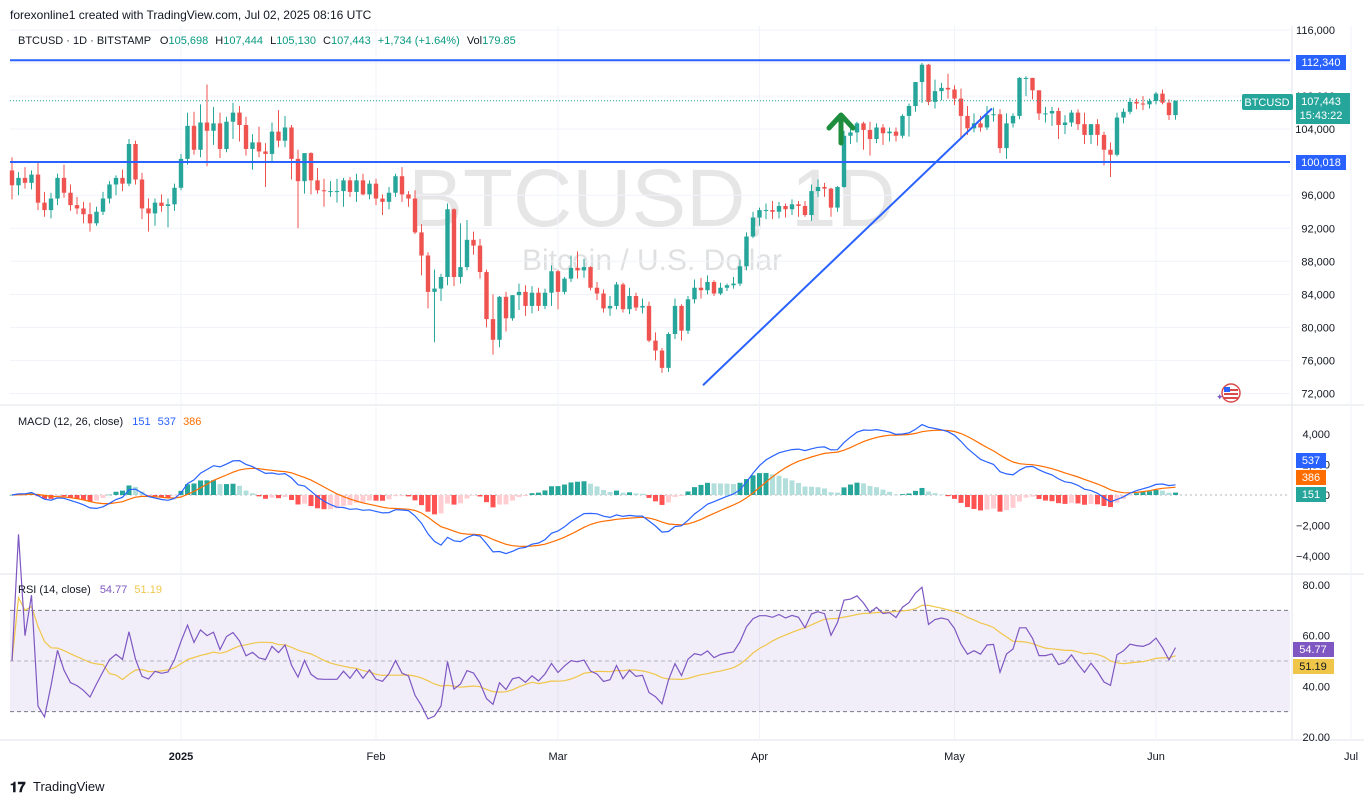  Describe the element at coordinates (57, 787) in the screenshot. I see `tradingview-logo: 𝟏𝟕 TradingView` at that location.